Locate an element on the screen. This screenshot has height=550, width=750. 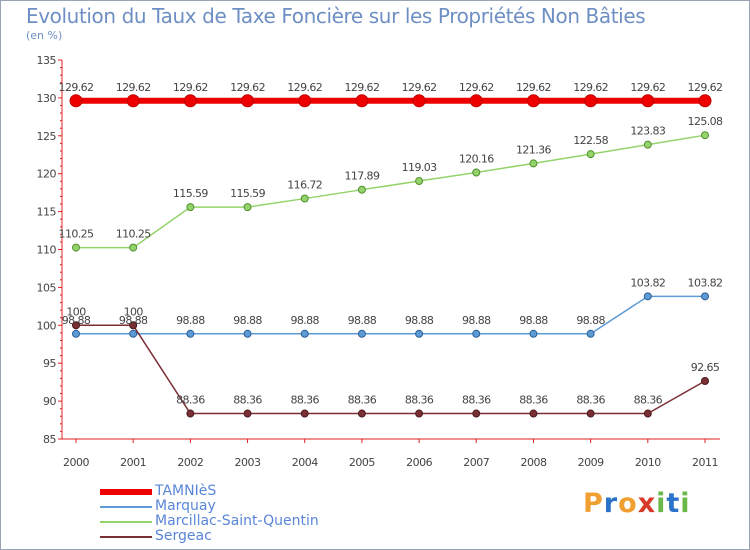
y-tick-label: 110 is located at coordinates (47, 250).